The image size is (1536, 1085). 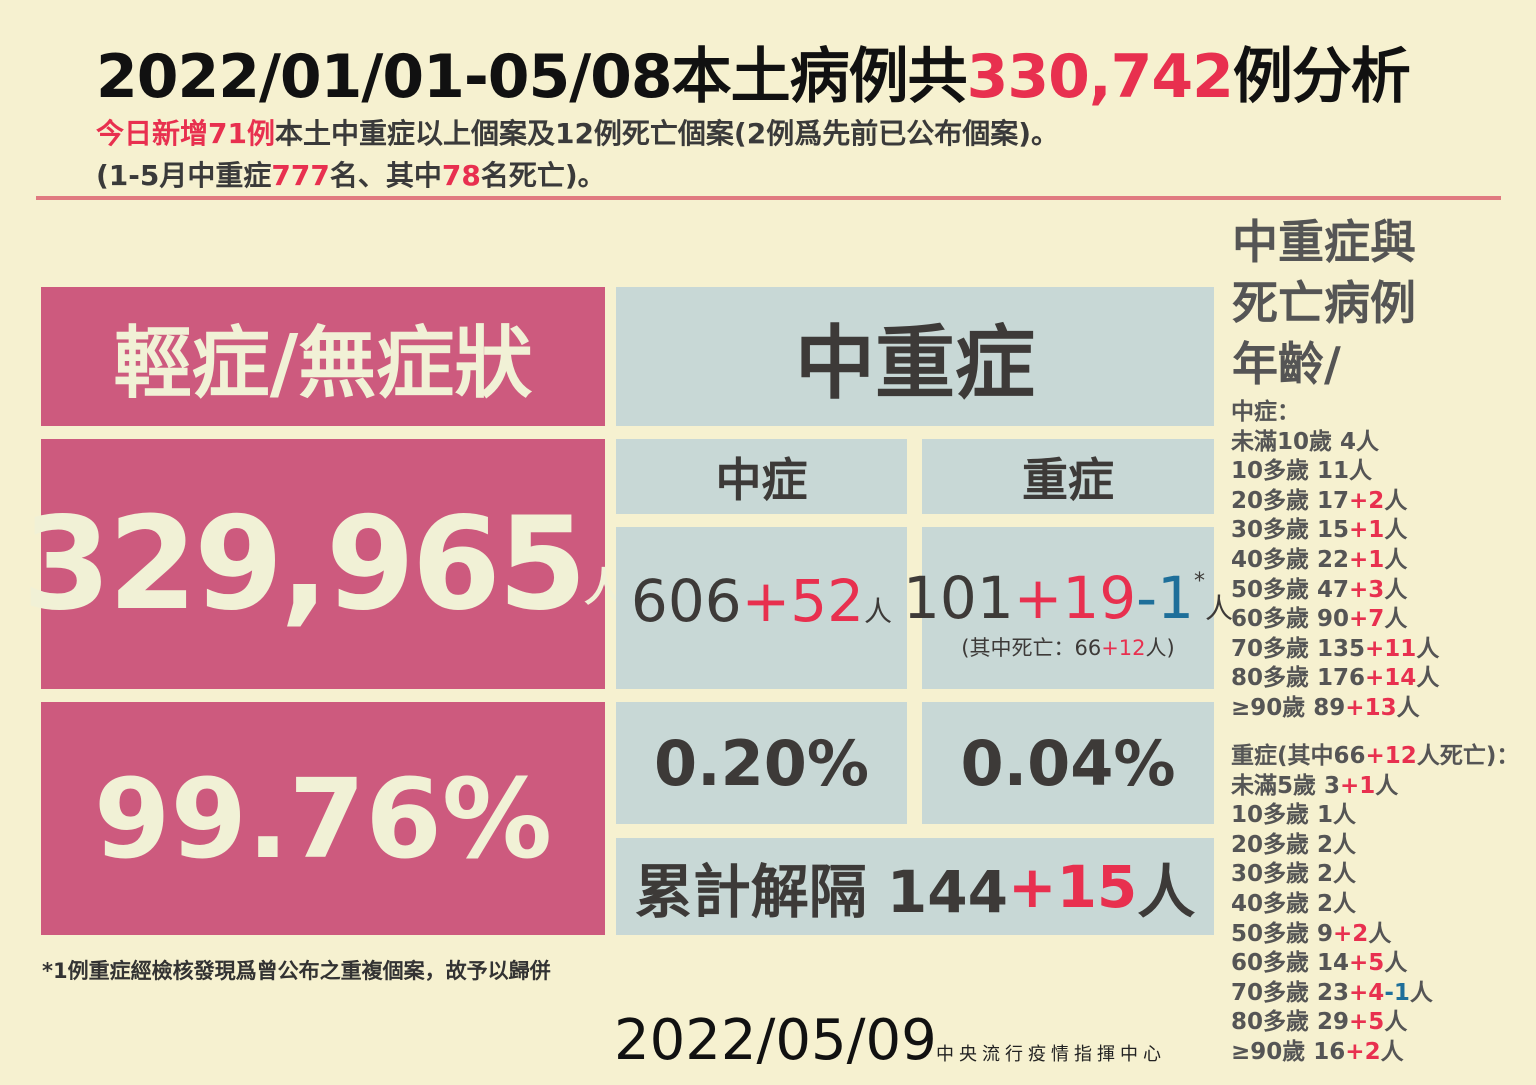 I want to click on main-title: 2022/01/01-05/08本土病例共330,742例分析, so click(x=753, y=71).